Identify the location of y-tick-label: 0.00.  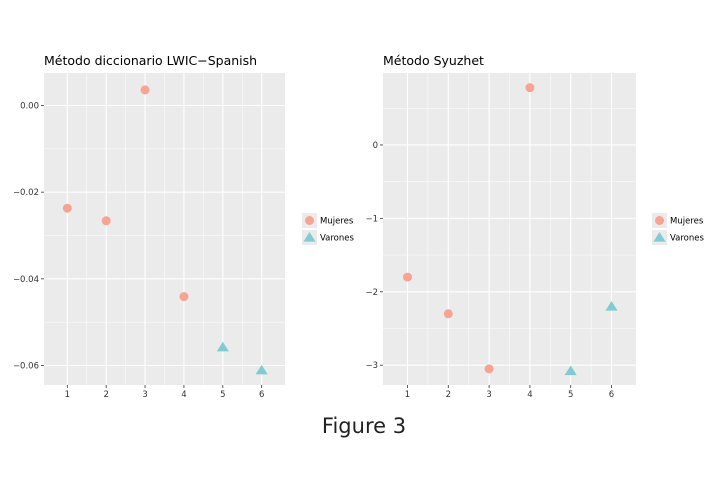
(29, 107).